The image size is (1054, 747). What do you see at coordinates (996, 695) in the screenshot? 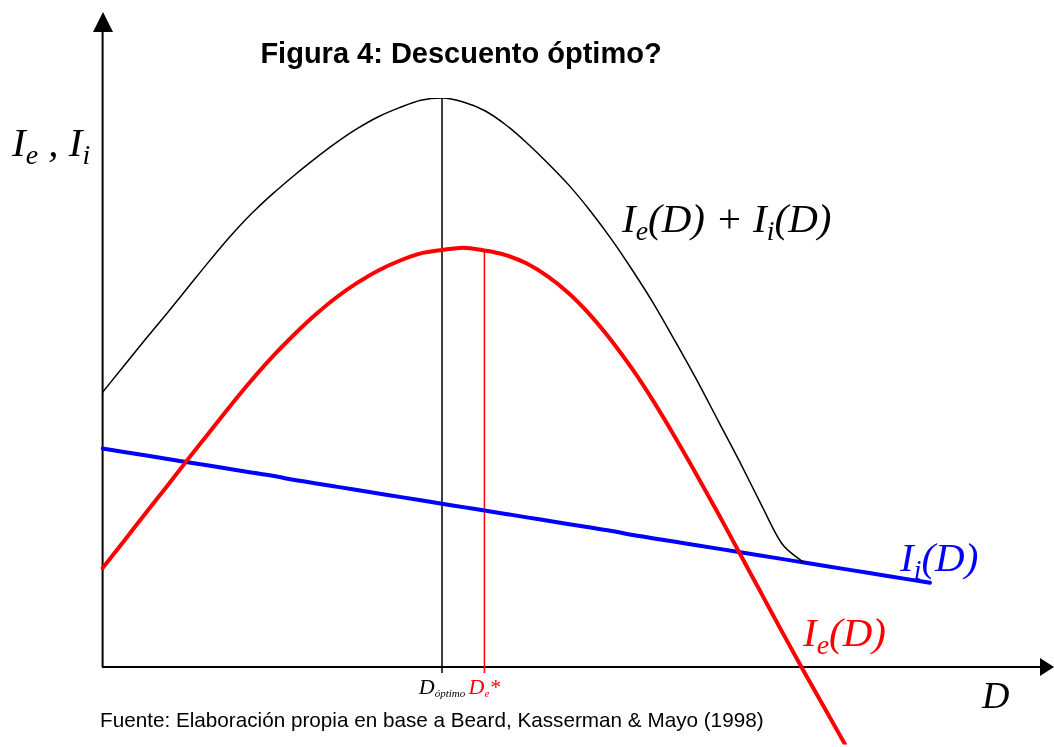
I see `x-axis-title: D` at bounding box center [996, 695].